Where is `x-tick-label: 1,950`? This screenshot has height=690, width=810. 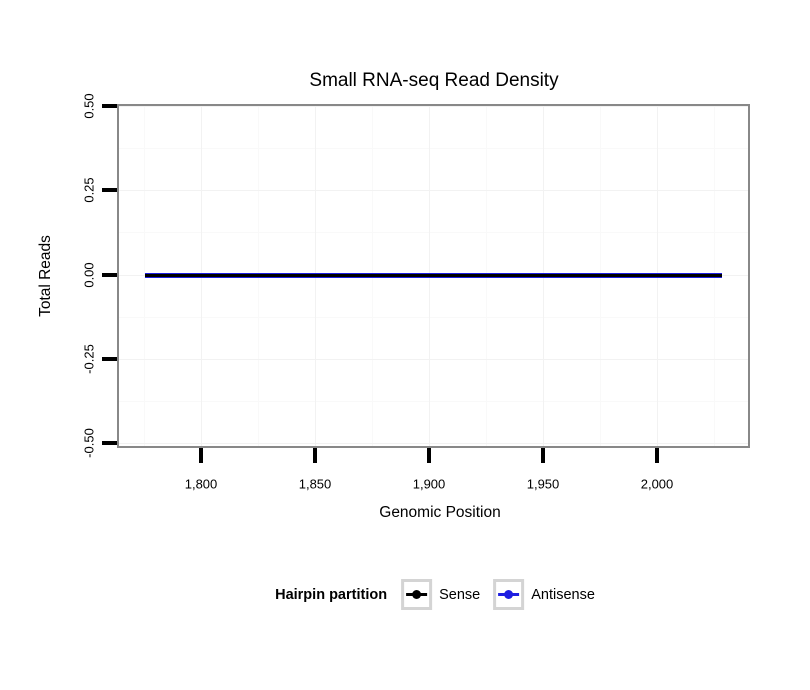 x-tick-label: 1,950 is located at coordinates (543, 484).